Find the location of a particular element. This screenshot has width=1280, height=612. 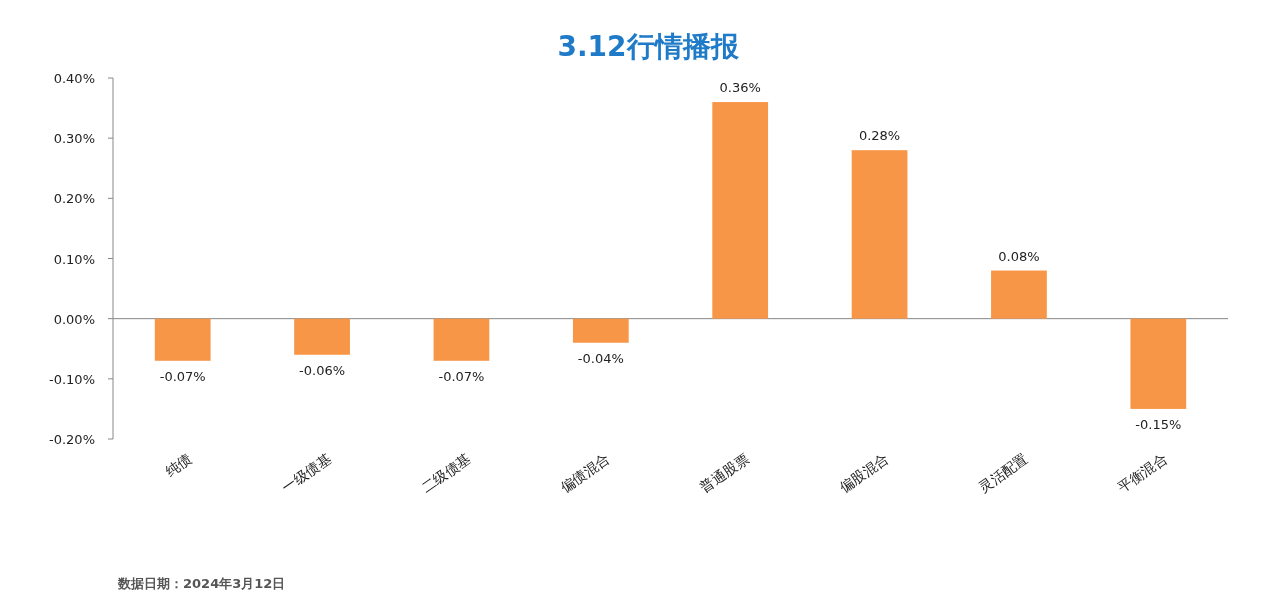

data-label: -0.15% is located at coordinates (1158, 424).